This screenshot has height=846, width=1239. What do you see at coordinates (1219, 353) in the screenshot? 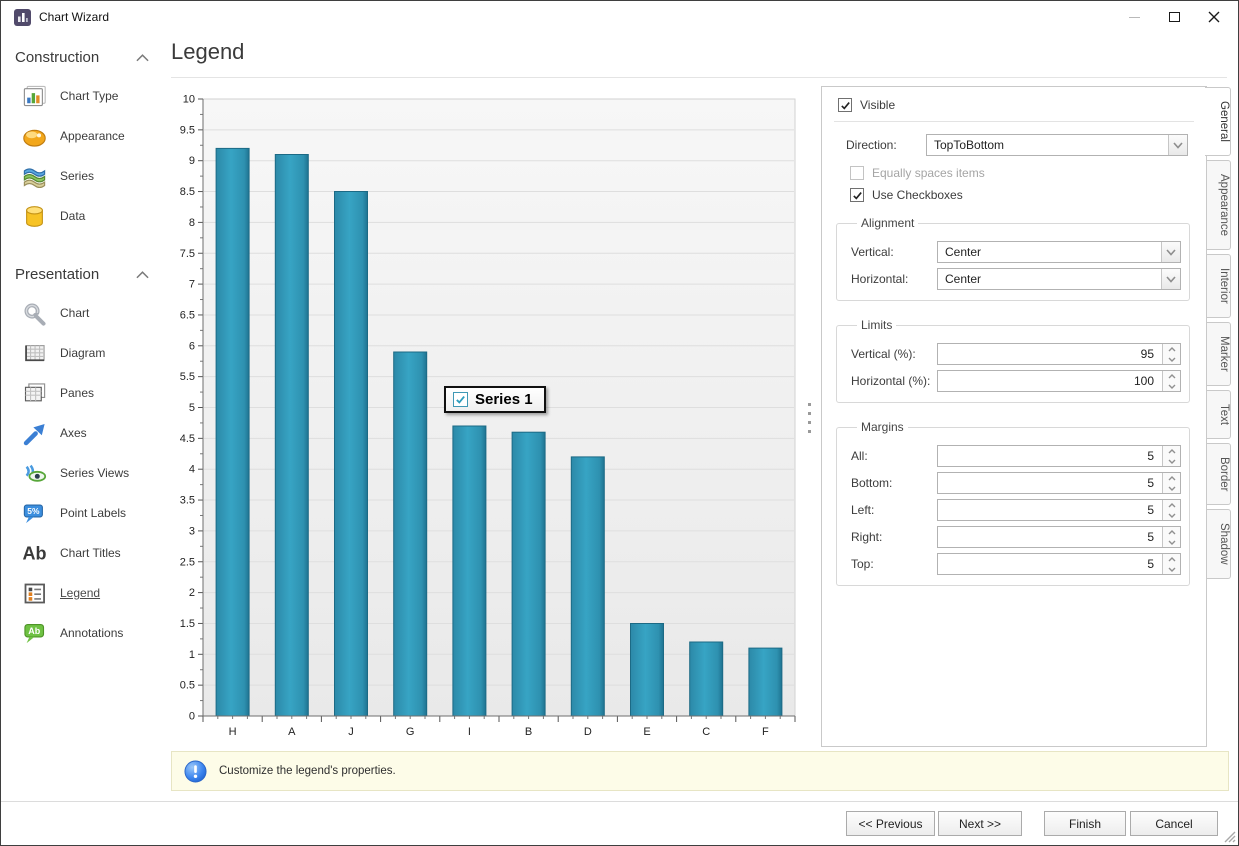
I see `tab-marker: Marker` at bounding box center [1219, 353].